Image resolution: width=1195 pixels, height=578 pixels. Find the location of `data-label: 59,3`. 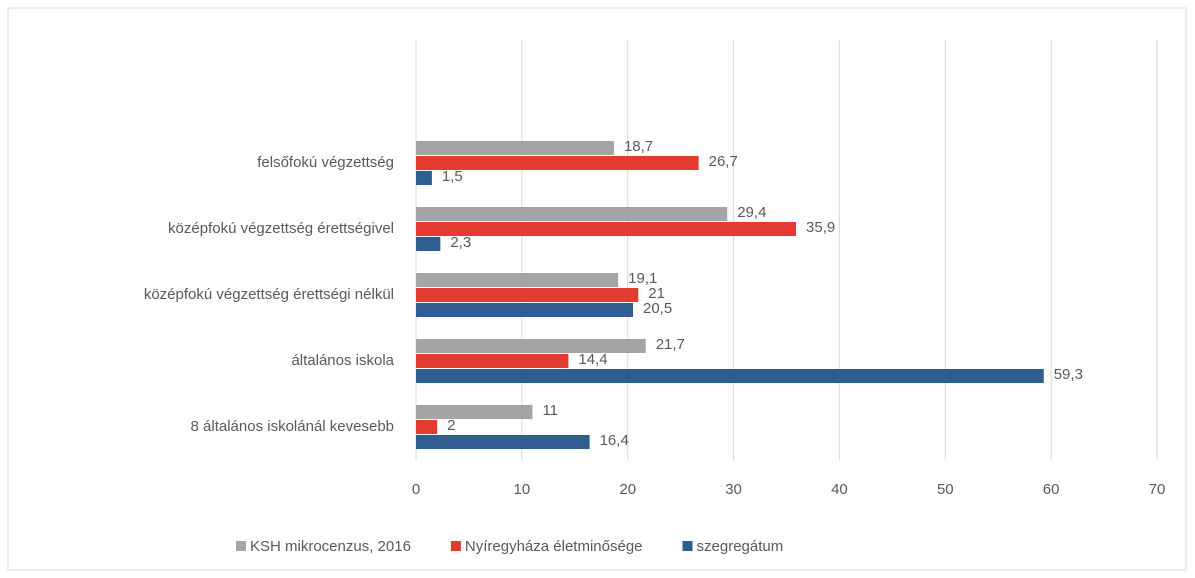

data-label: 59,3 is located at coordinates (1068, 374).